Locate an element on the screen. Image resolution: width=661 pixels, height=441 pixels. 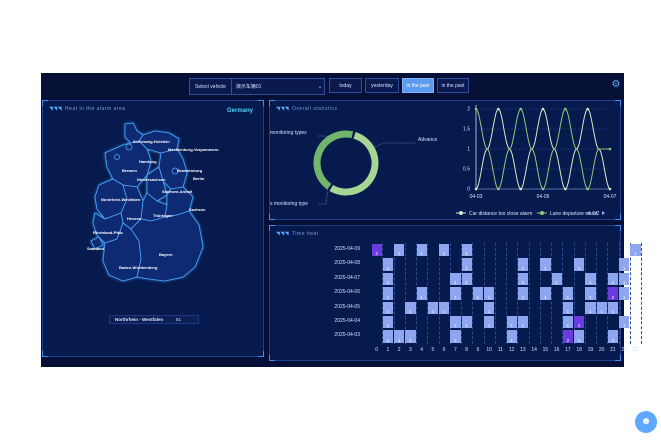
chevron-down-icon: ⌄ is located at coordinates (320, 87).